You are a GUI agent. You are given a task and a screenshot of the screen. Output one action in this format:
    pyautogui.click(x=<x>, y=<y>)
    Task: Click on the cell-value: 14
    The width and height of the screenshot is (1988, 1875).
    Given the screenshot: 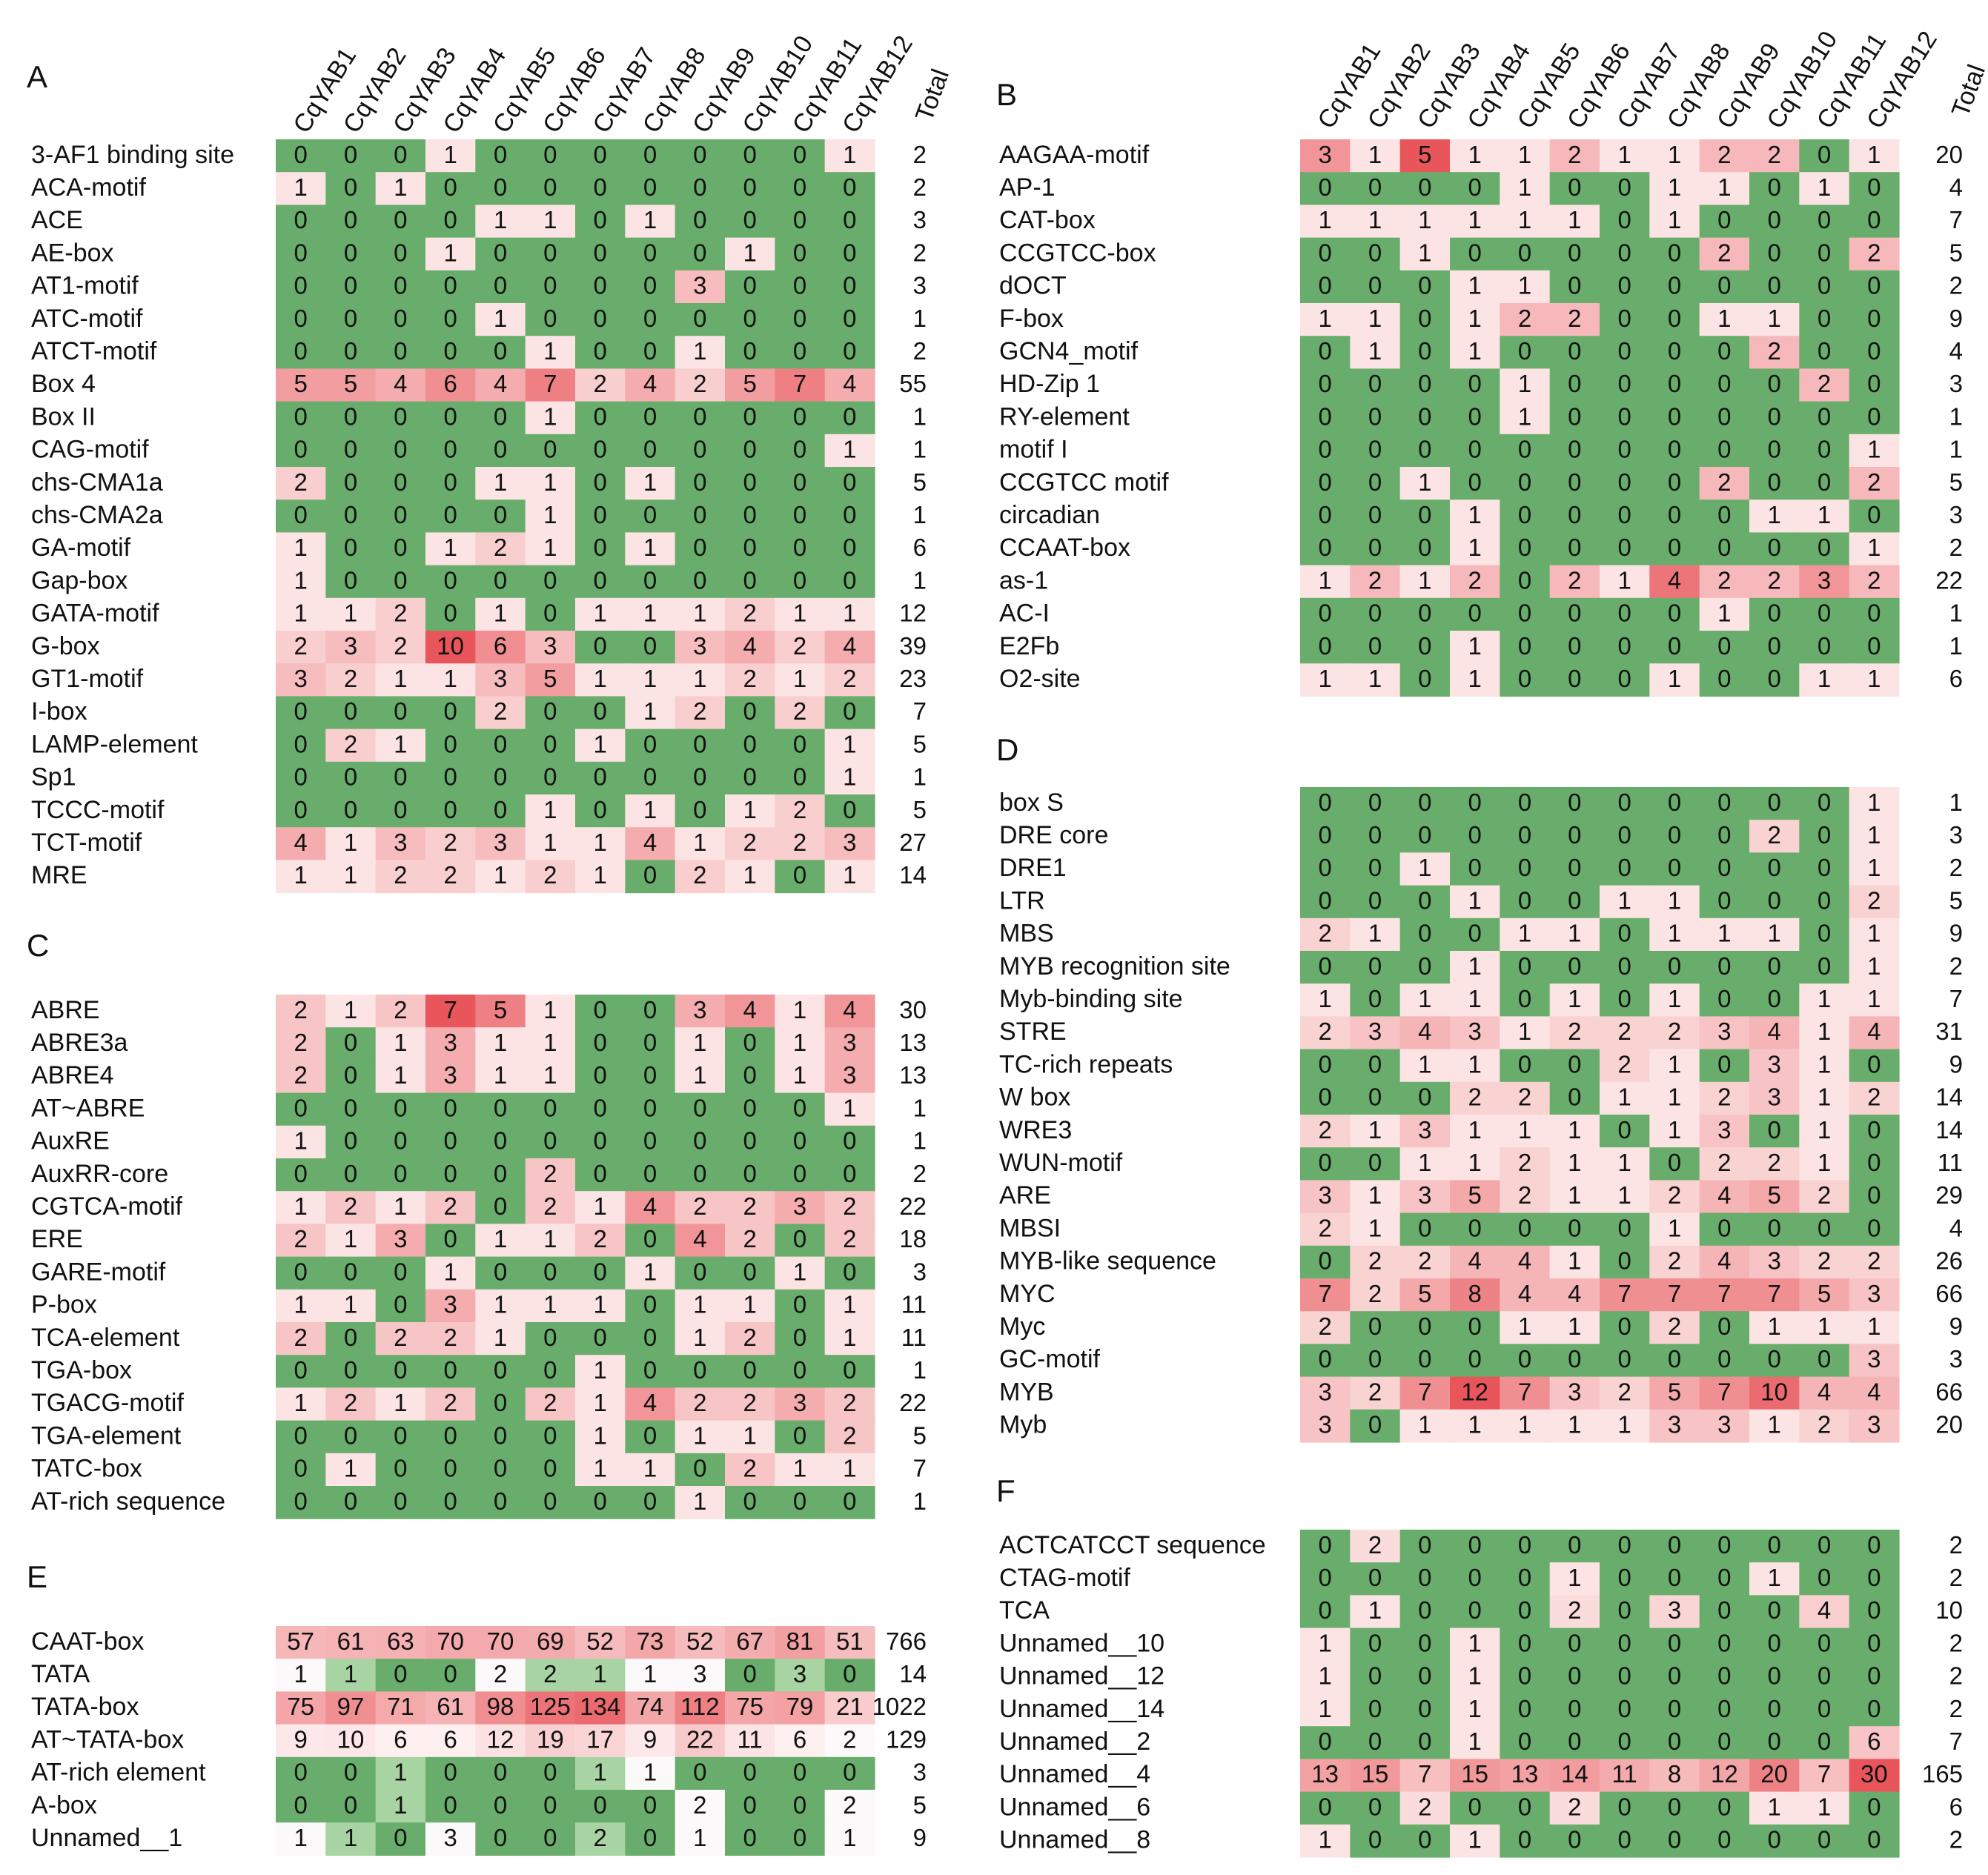 What is the action you would take?
    pyautogui.click(x=1574, y=1774)
    